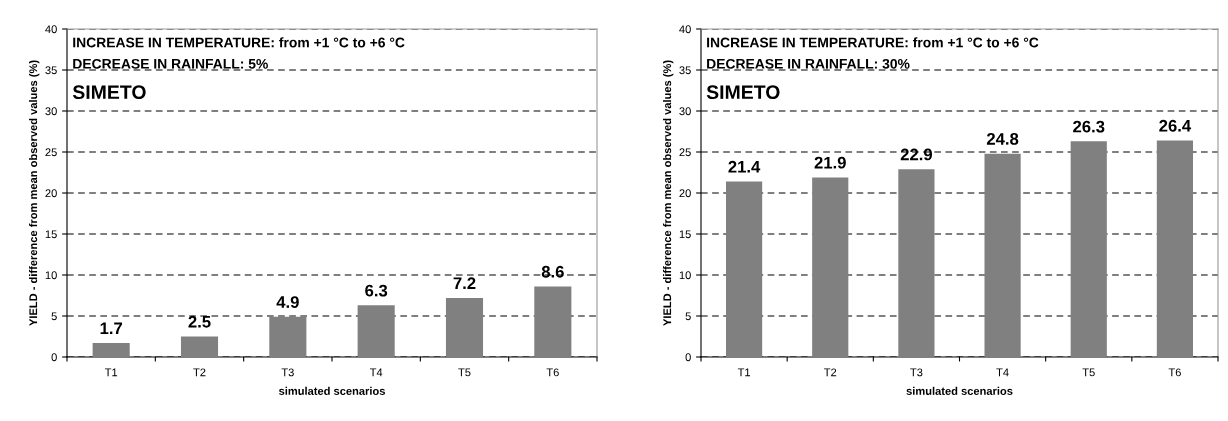 The image size is (1228, 421). I want to click on annotation: DECREASE IN RAINFALL: 30%, so click(808, 63).